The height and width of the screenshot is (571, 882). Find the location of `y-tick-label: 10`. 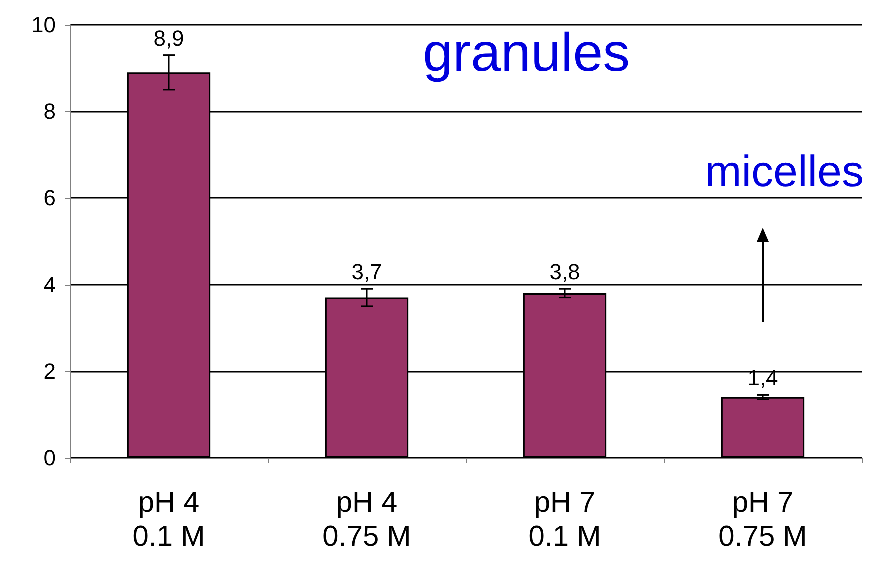

y-tick-label: 10 is located at coordinates (44, 25).